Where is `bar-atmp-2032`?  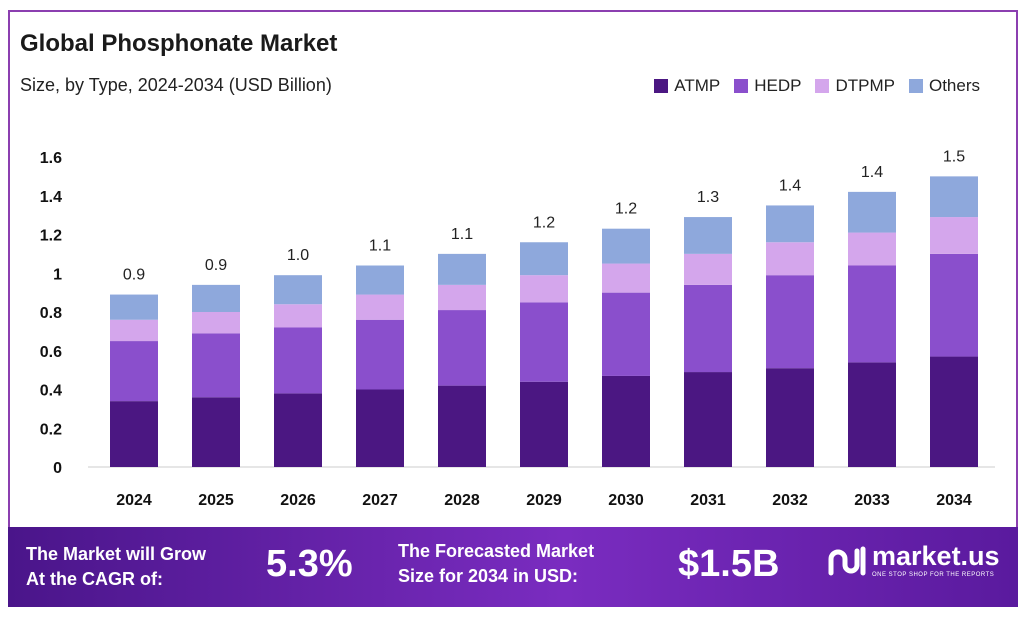 bar-atmp-2032 is located at coordinates (790, 417).